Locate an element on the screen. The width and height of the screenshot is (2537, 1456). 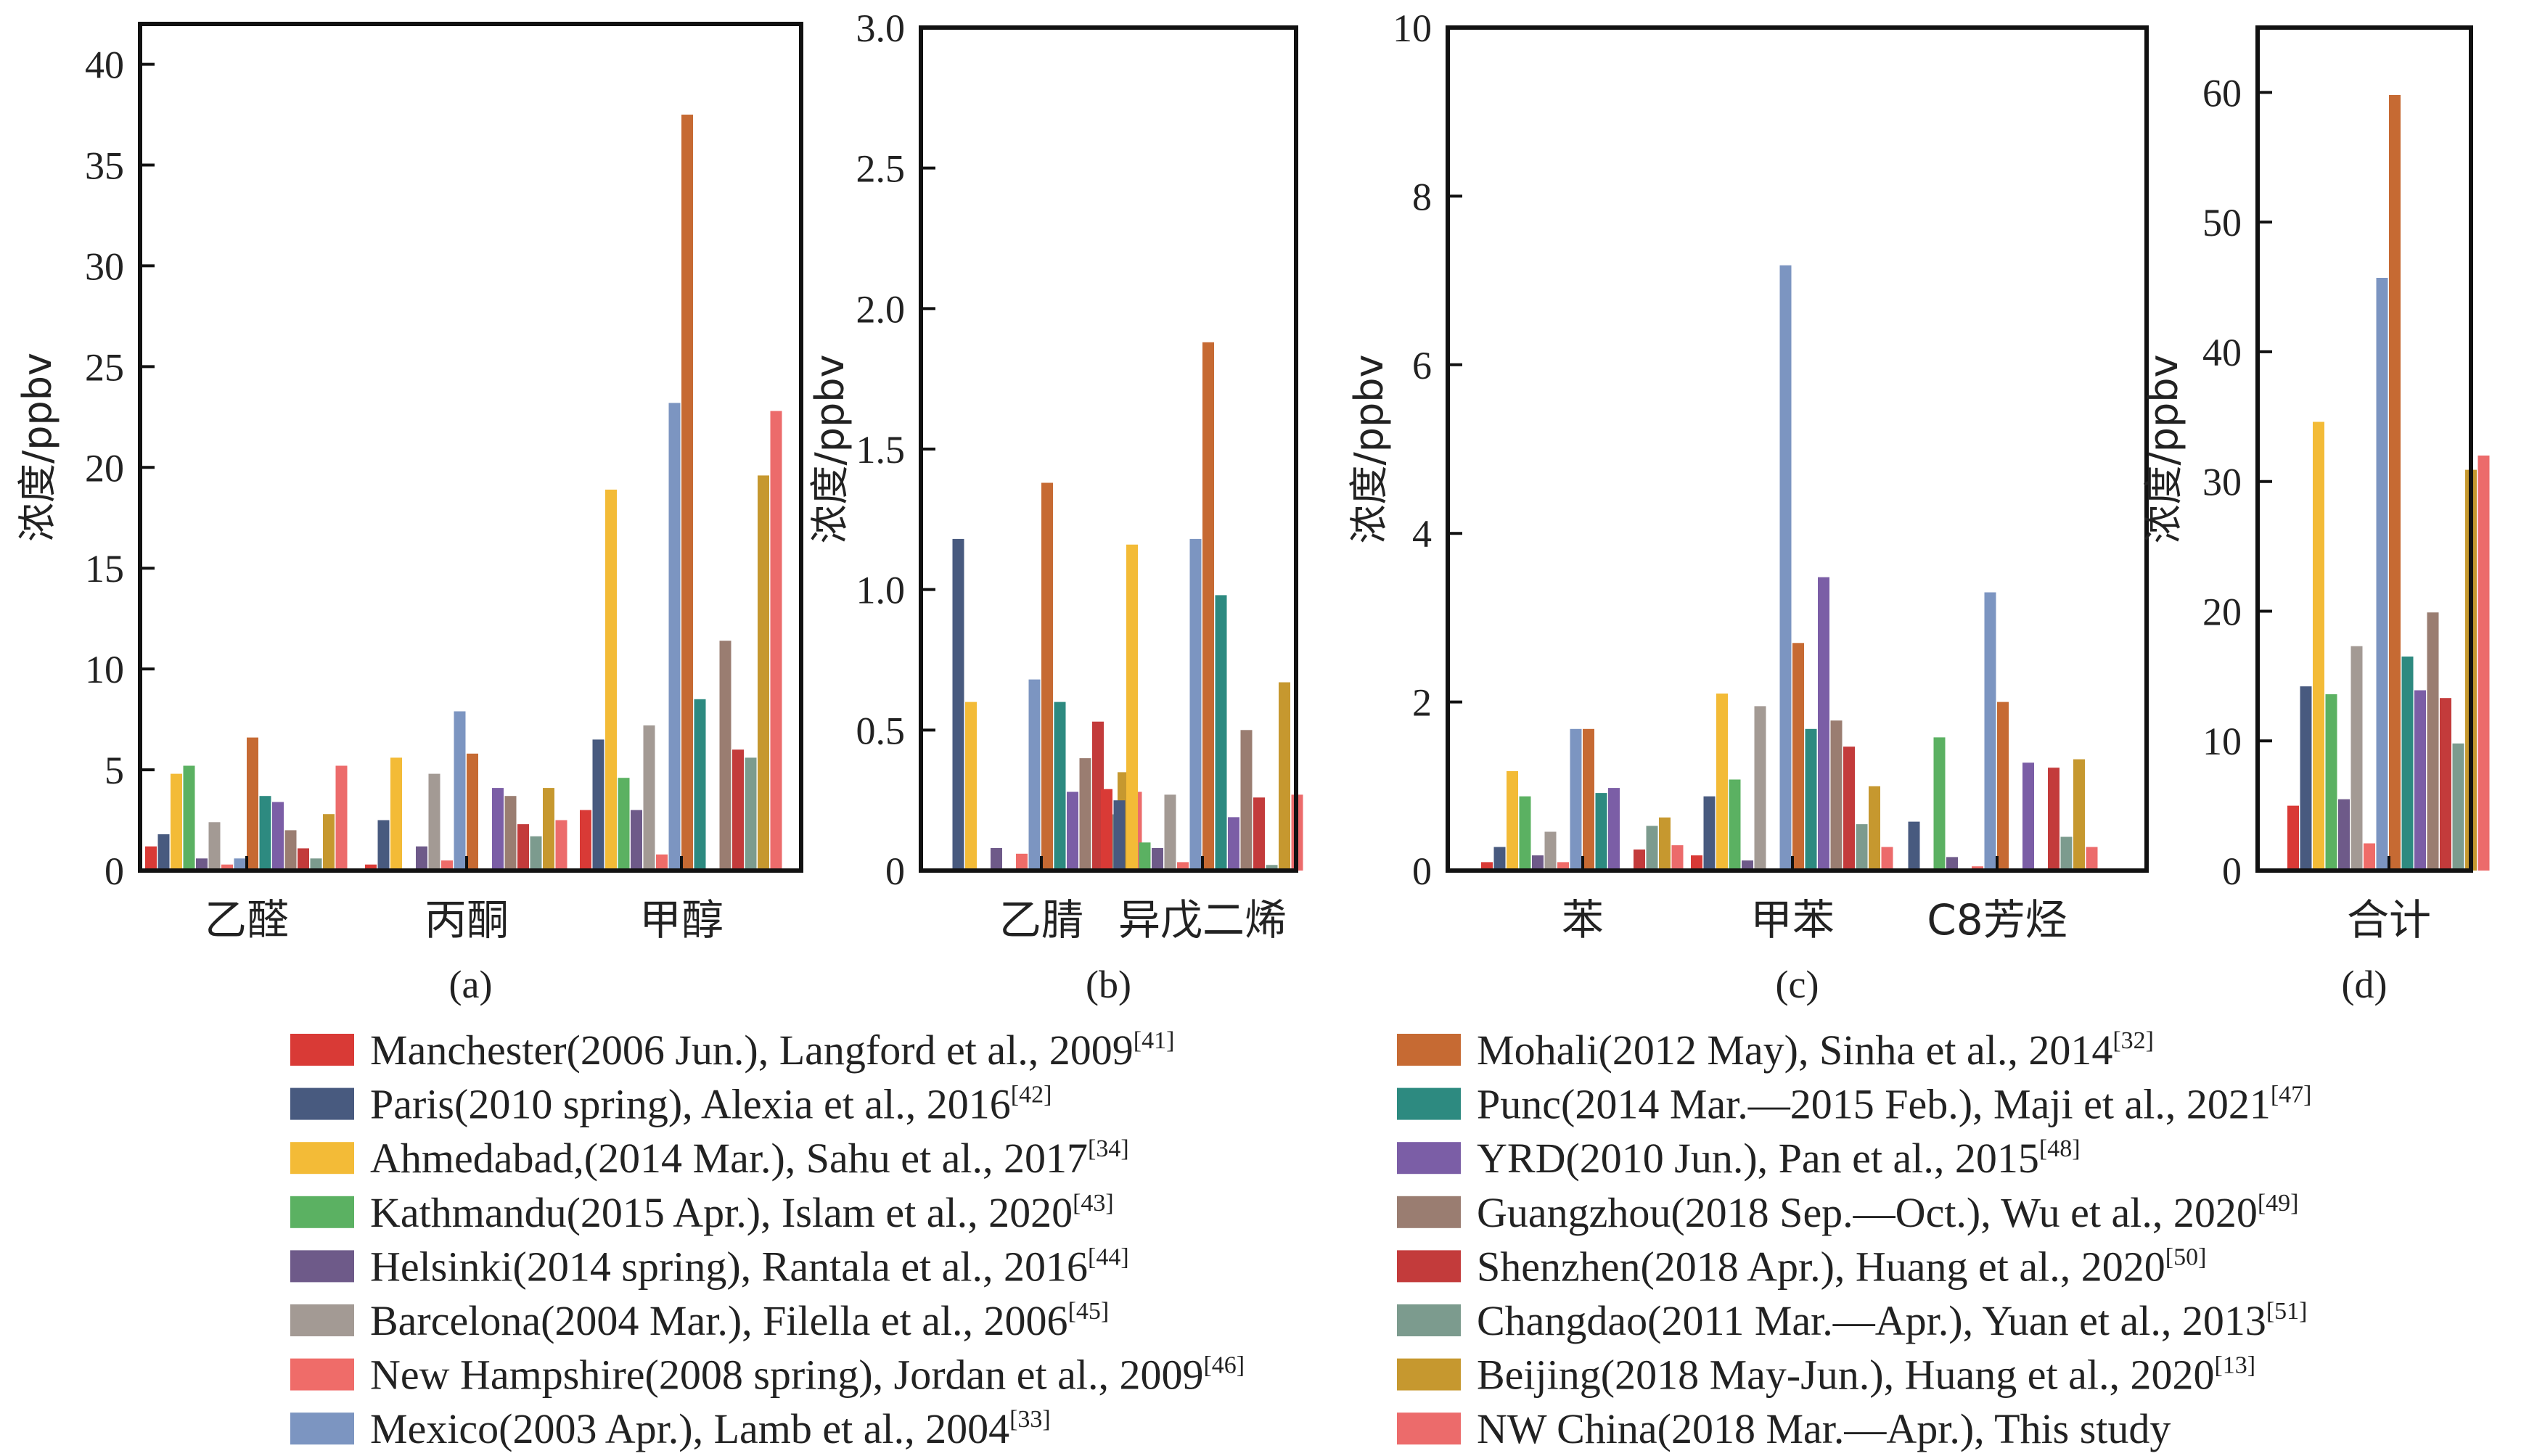
x-category-label: C8芳烃 is located at coordinates (1997, 920).